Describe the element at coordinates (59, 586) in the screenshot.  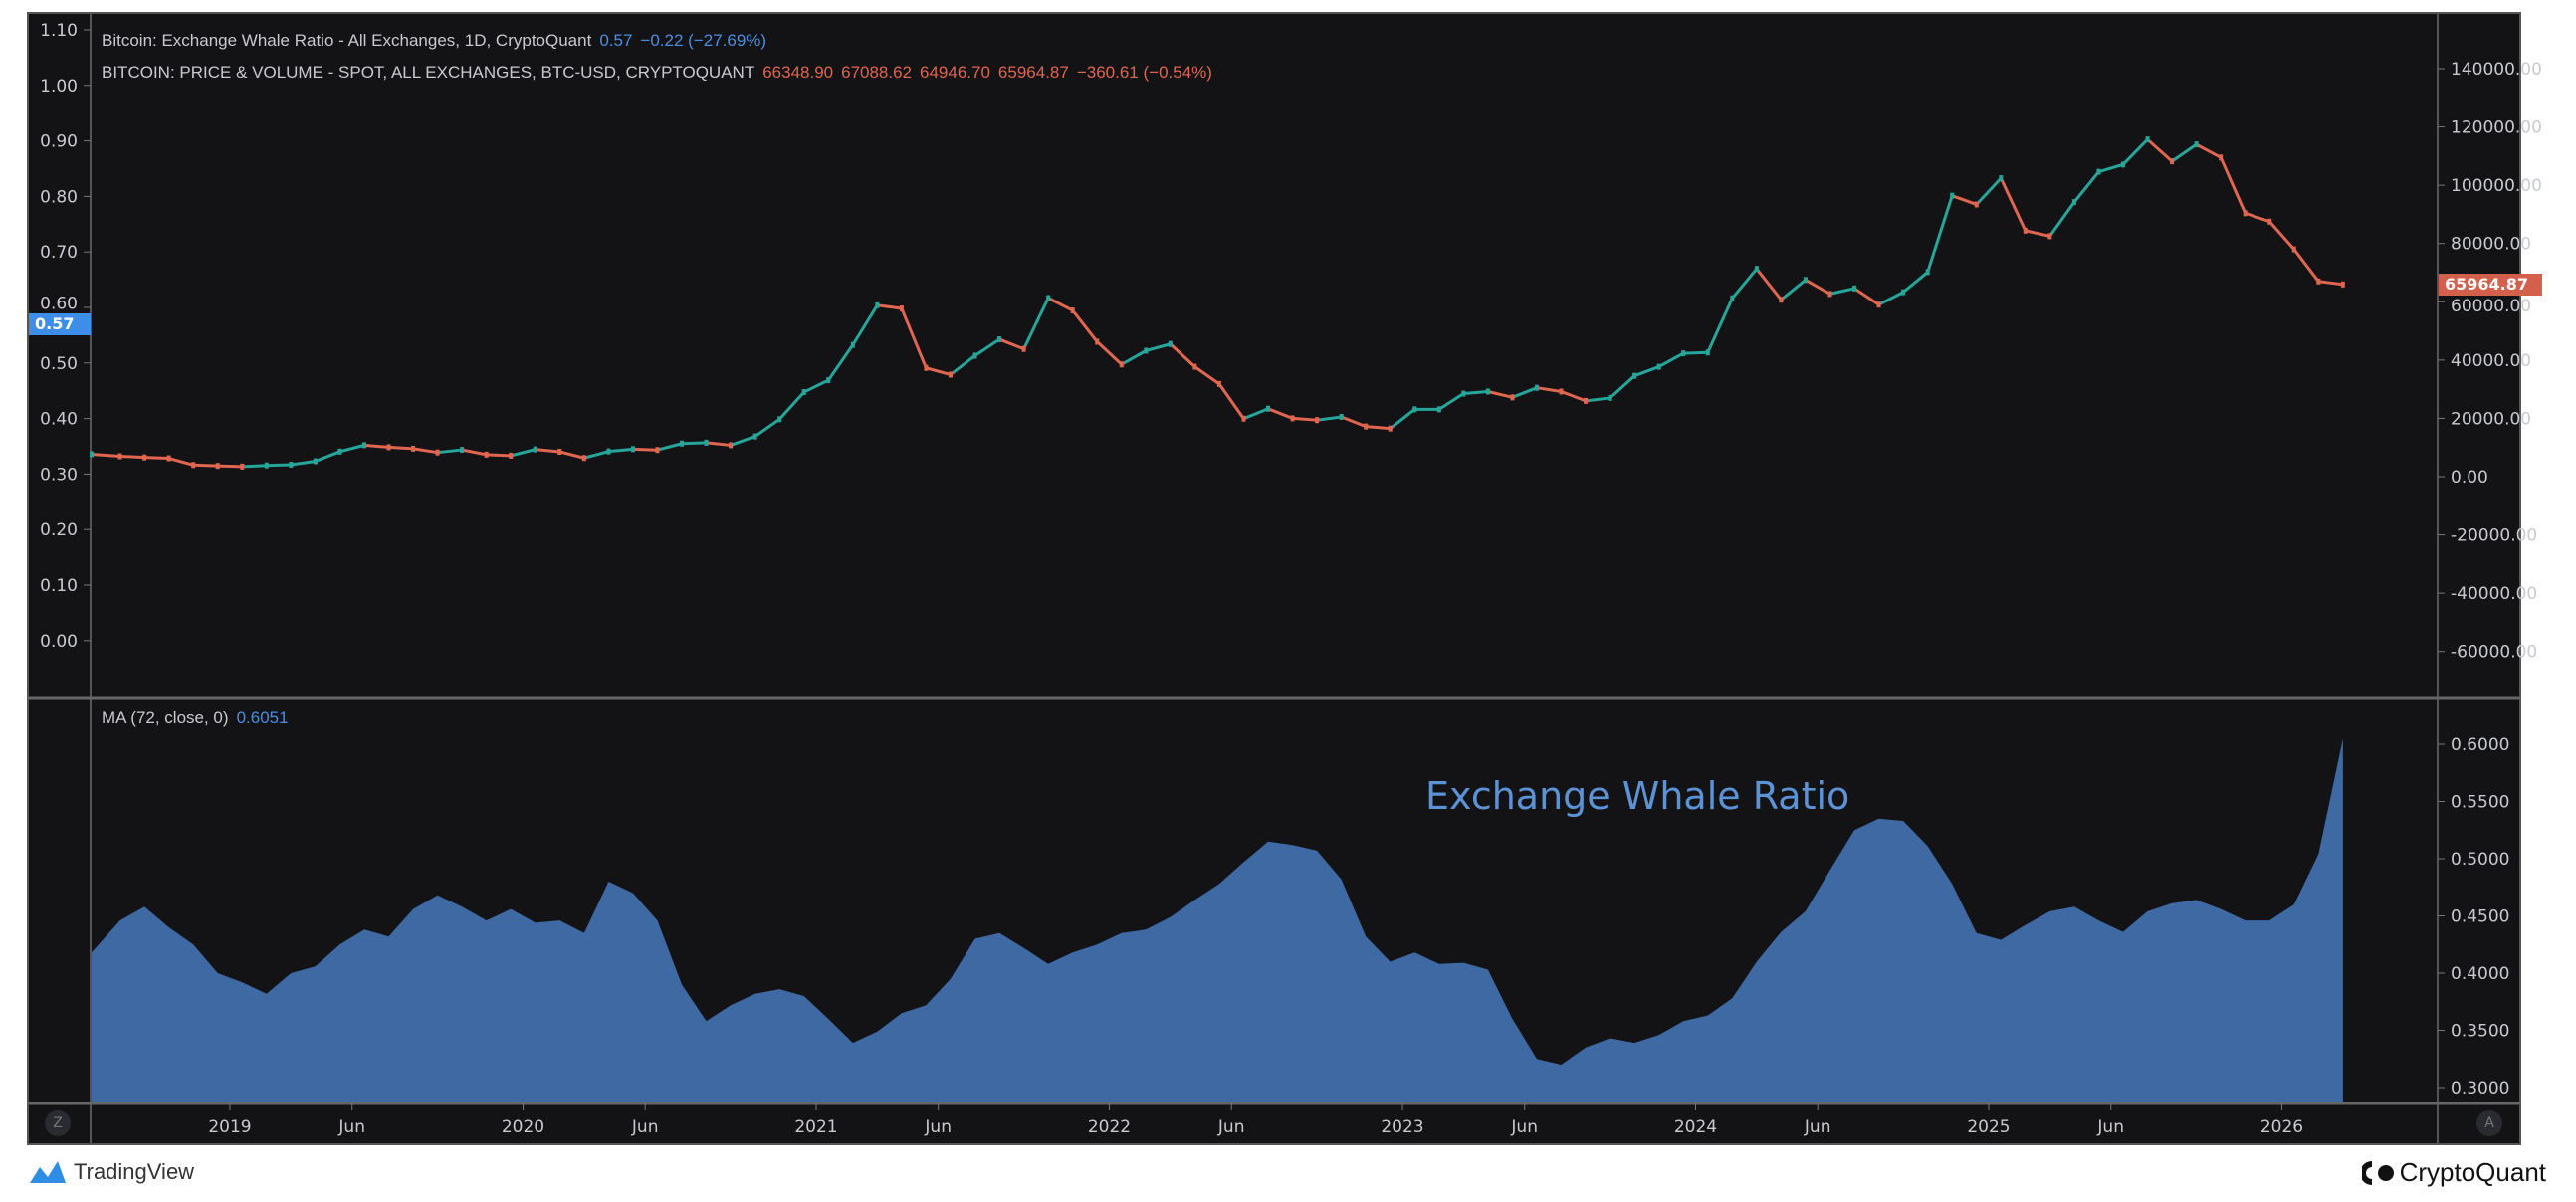
I see `left-tick-label: 0.10` at that location.